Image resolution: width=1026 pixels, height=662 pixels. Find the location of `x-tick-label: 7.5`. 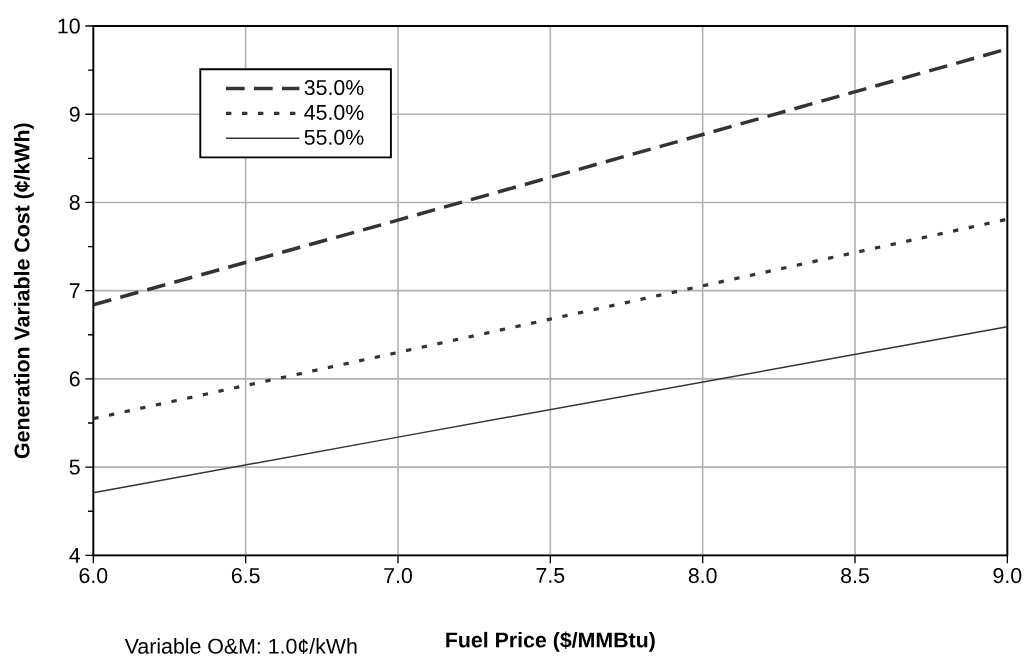

x-tick-label: 7.5 is located at coordinates (550, 575).